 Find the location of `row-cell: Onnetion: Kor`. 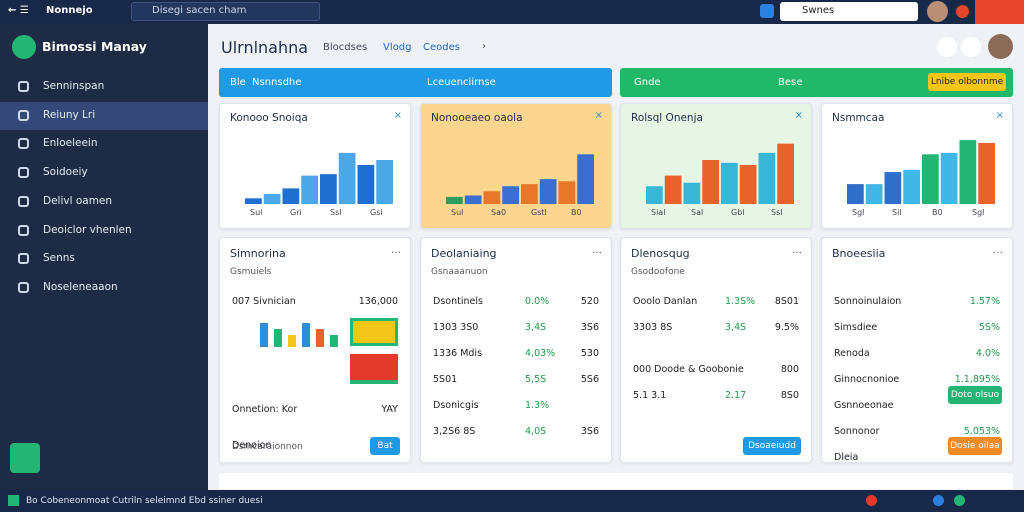

row-cell: Onnetion: Kor is located at coordinates (265, 409).